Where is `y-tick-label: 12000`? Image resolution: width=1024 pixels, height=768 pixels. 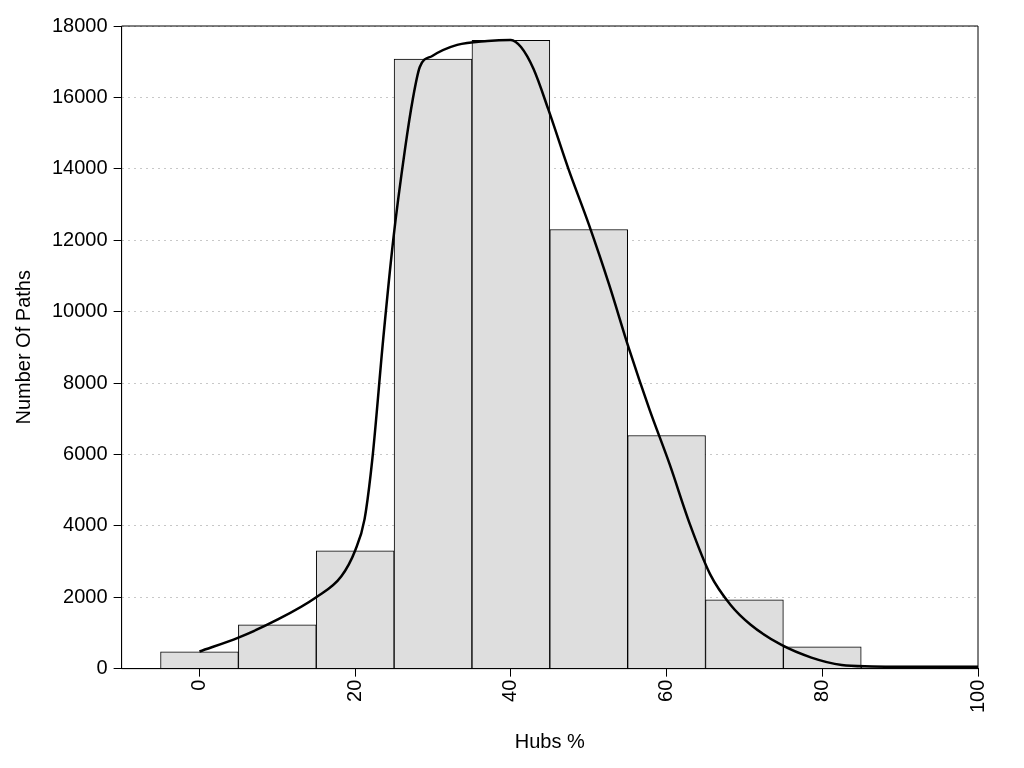 y-tick-label: 12000 is located at coordinates (79, 238).